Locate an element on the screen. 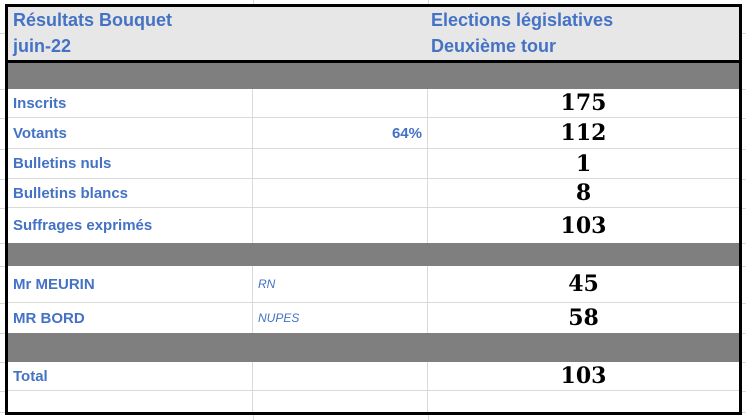 This screenshot has height=420, width=746. cell-candidate-party: NUPES is located at coordinates (340, 318).